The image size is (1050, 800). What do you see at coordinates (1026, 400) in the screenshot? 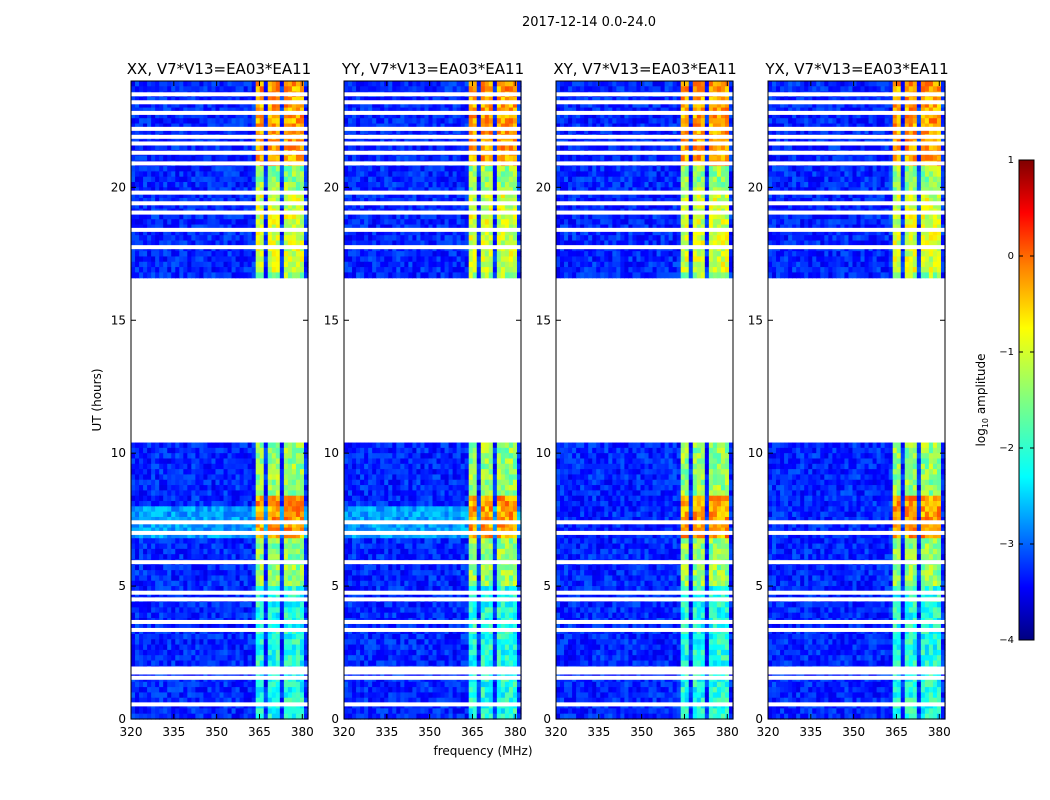
I see `colorbar-gradient` at bounding box center [1026, 400].